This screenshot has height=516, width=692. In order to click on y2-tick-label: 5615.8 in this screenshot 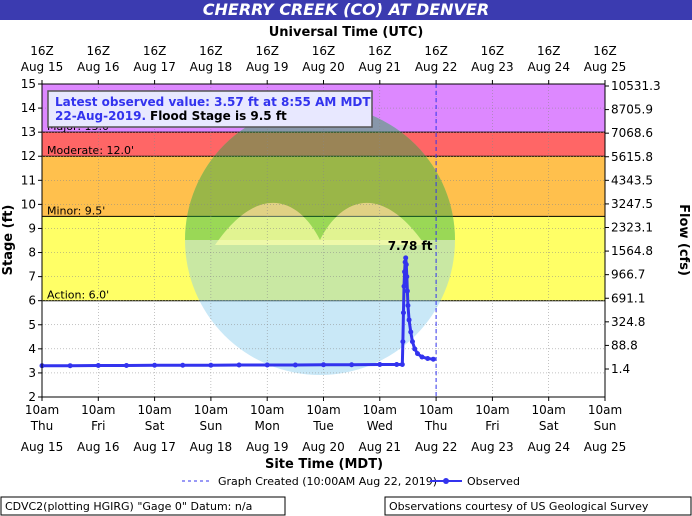, I will do `click(632, 157)`.